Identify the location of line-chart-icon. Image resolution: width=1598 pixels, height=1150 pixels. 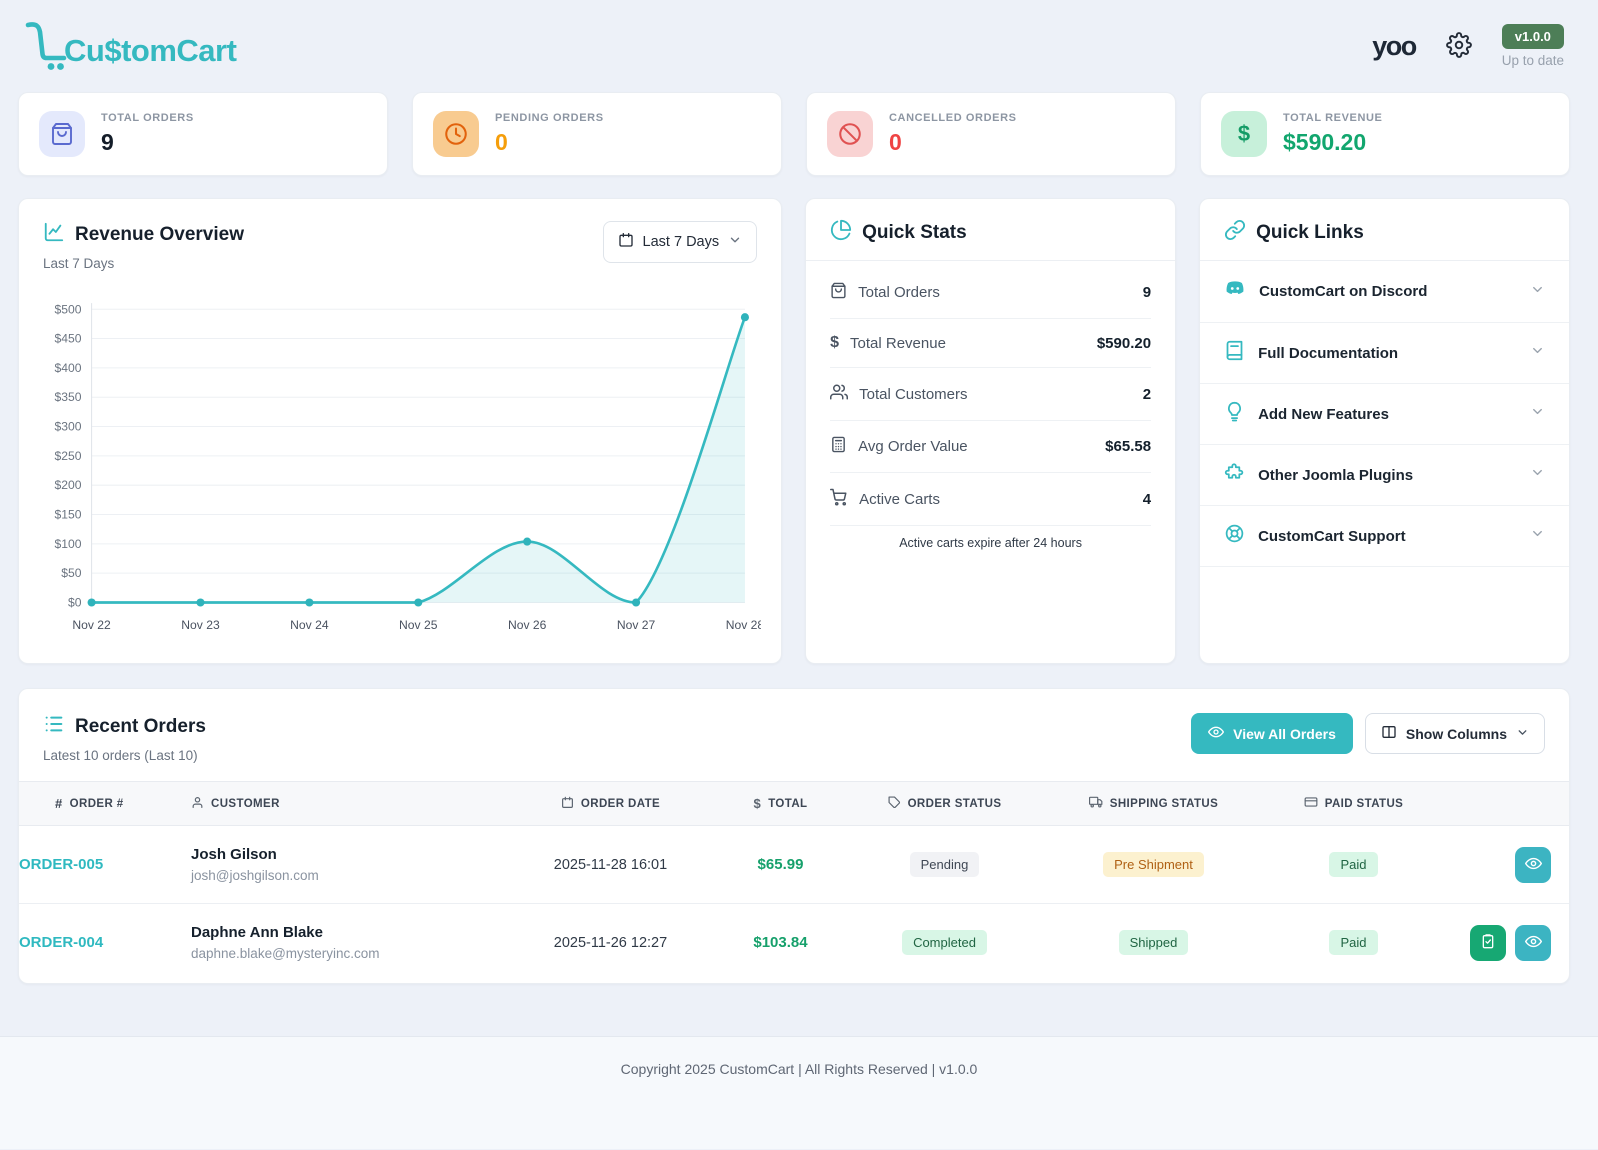
(54, 234).